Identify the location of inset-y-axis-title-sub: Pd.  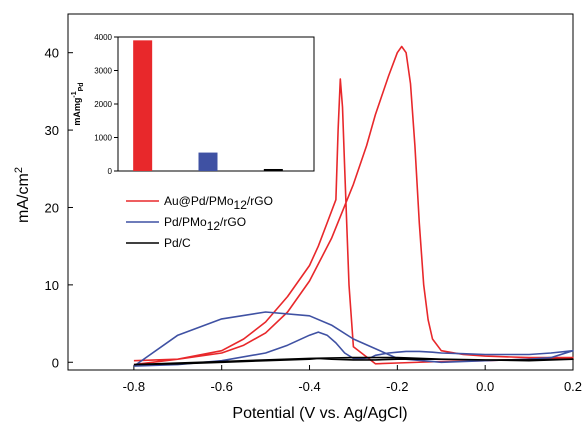
(81, 86).